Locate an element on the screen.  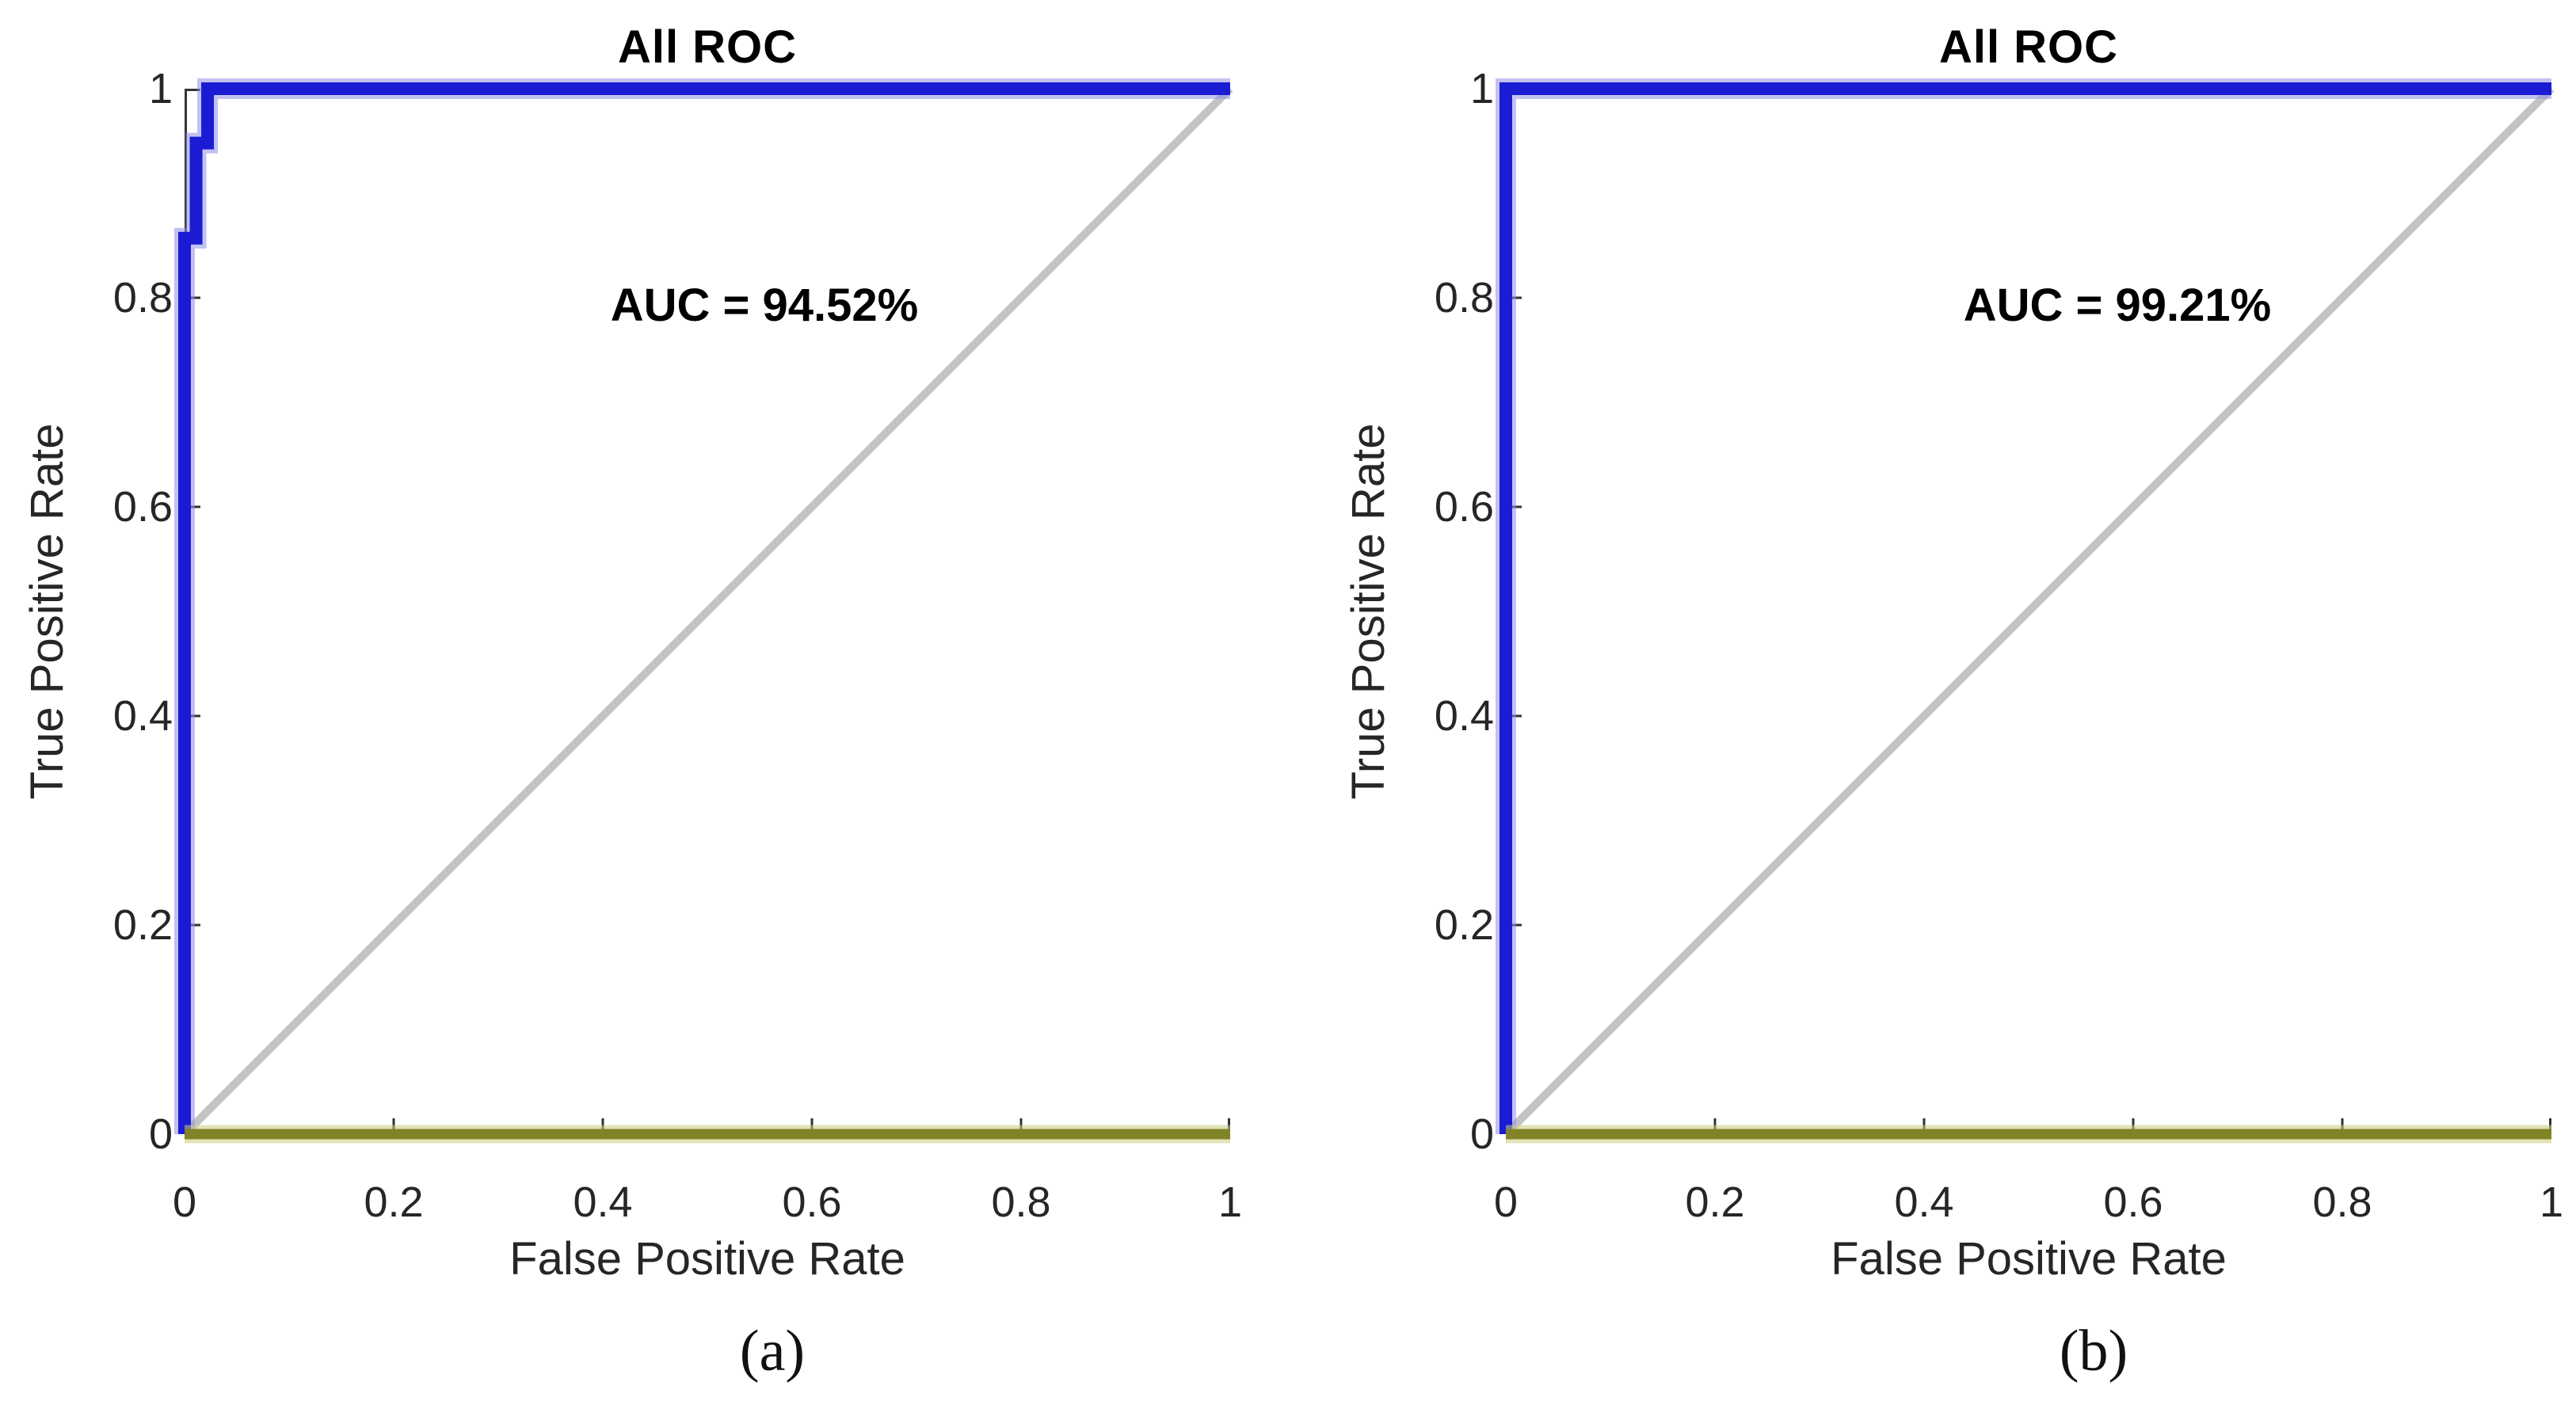
auc-annotation: AUC = 94.52% is located at coordinates (764, 305).